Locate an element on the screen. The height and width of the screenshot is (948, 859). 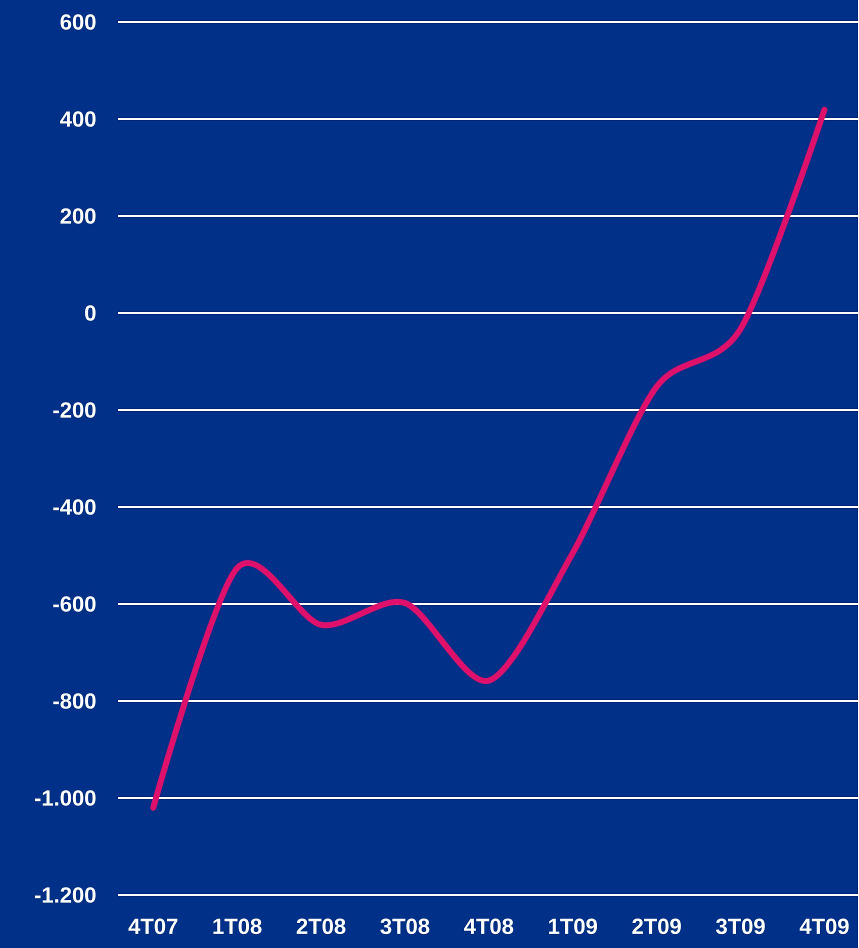
y-tick-label: -800 is located at coordinates (74, 701).